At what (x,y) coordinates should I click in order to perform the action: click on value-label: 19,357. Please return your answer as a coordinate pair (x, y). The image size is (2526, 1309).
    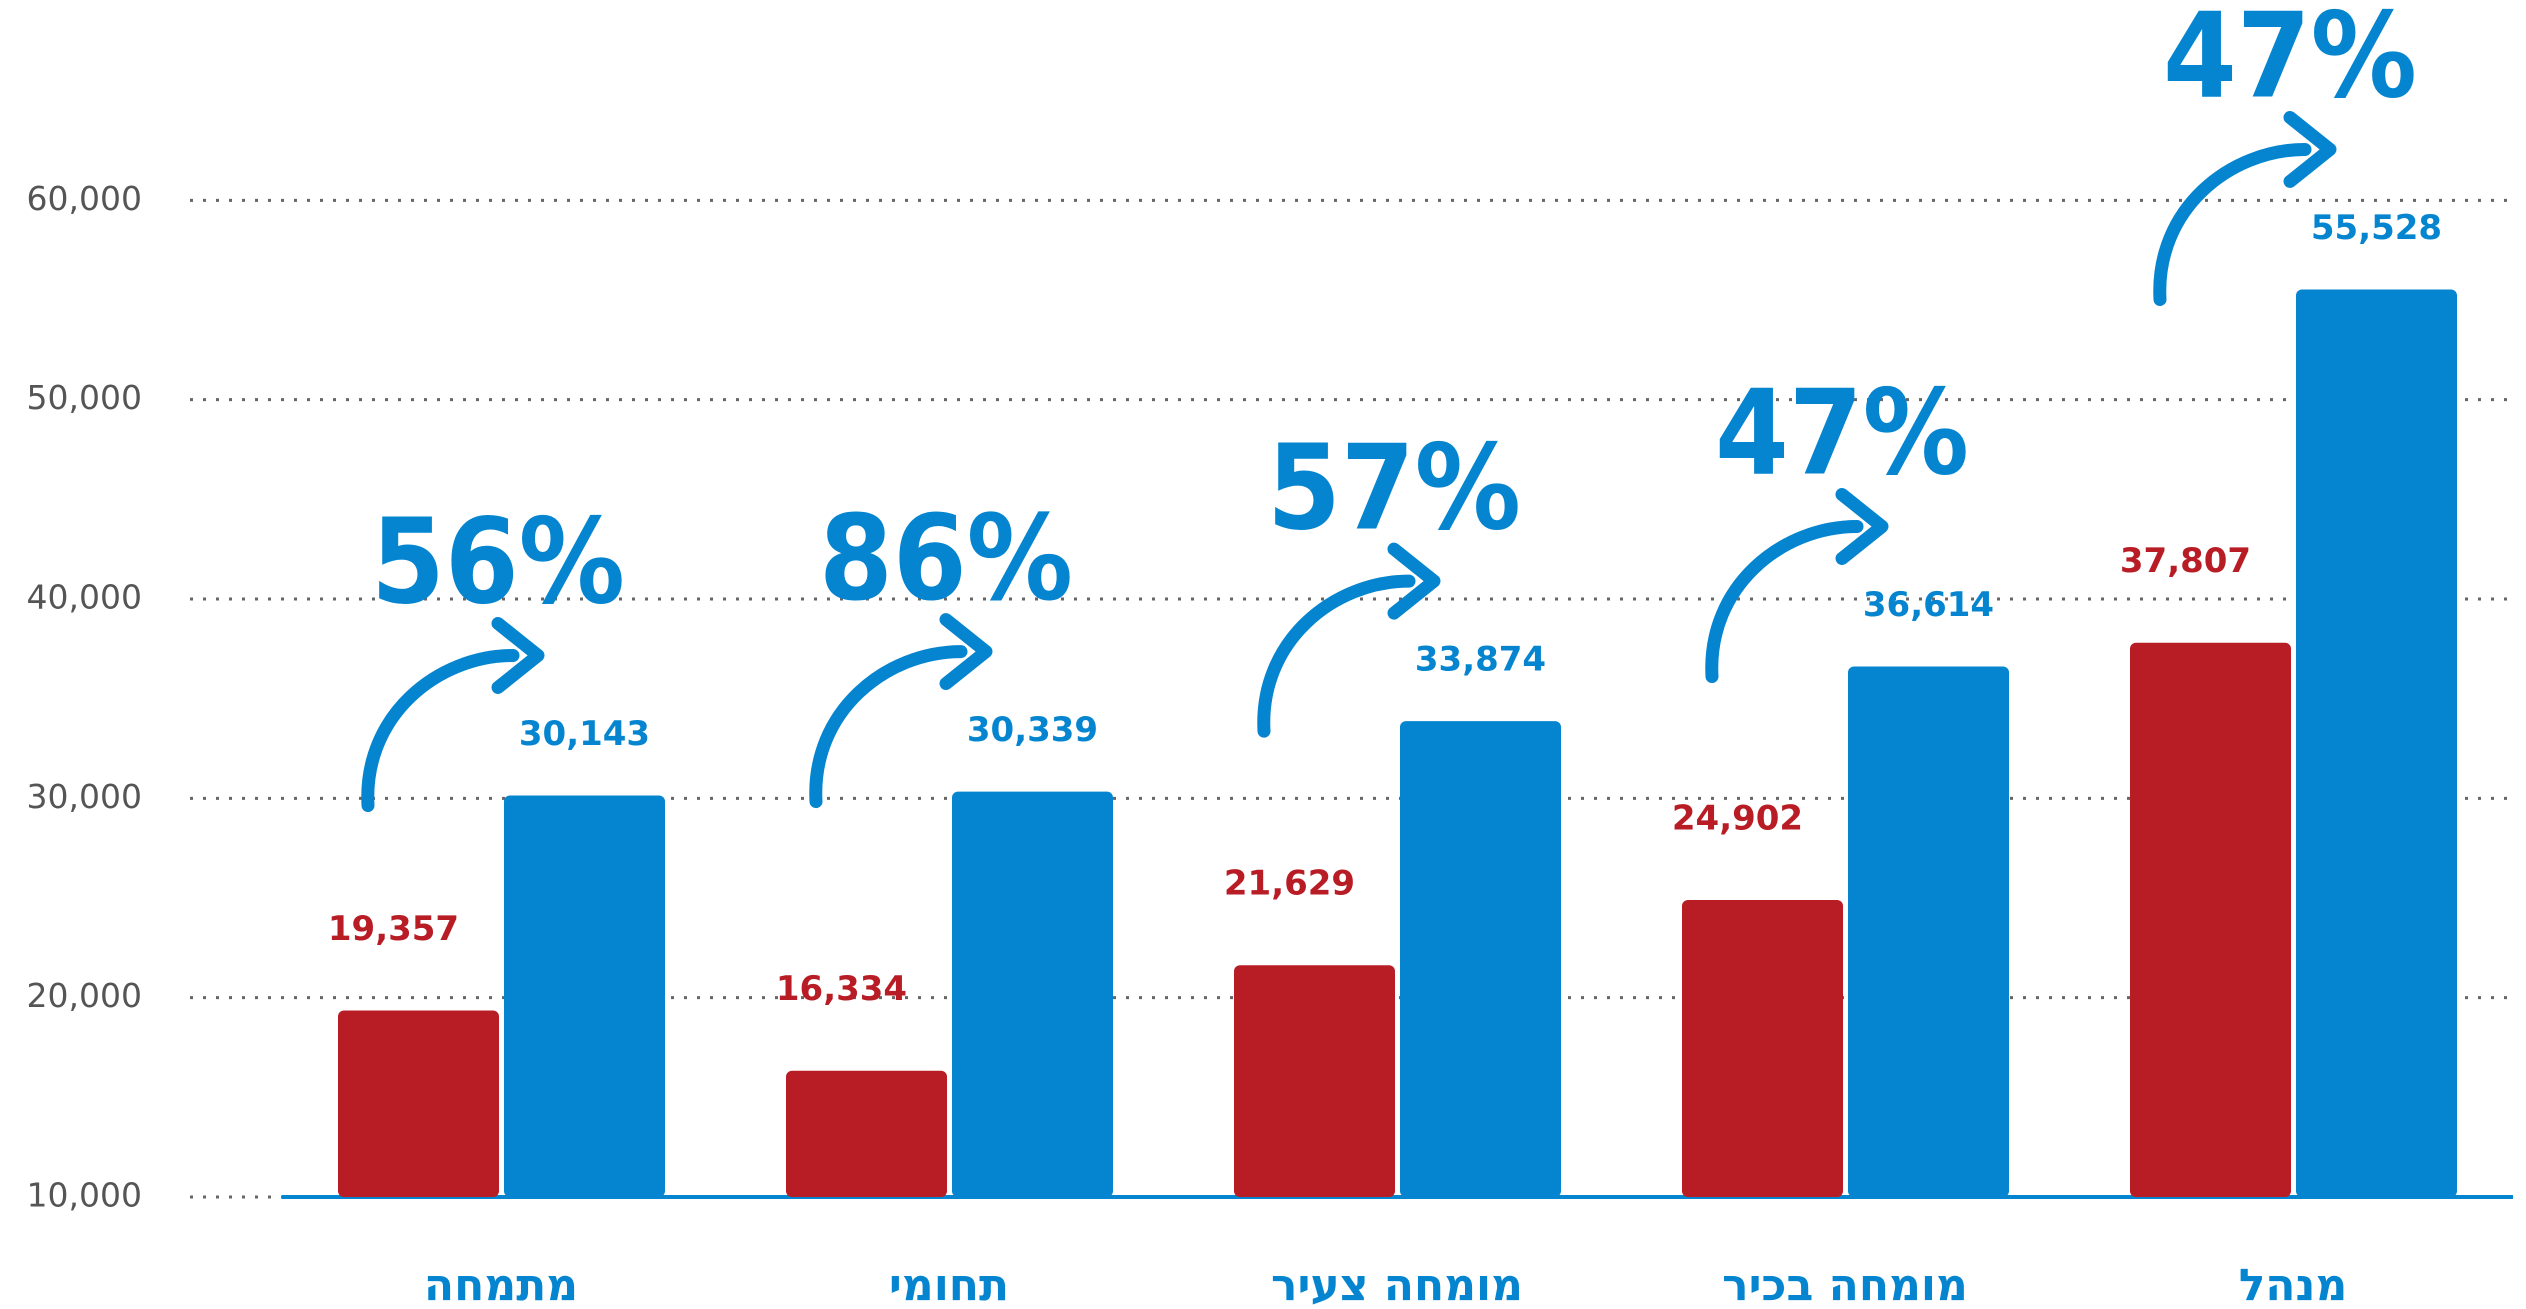
    Looking at the image, I should click on (393, 929).